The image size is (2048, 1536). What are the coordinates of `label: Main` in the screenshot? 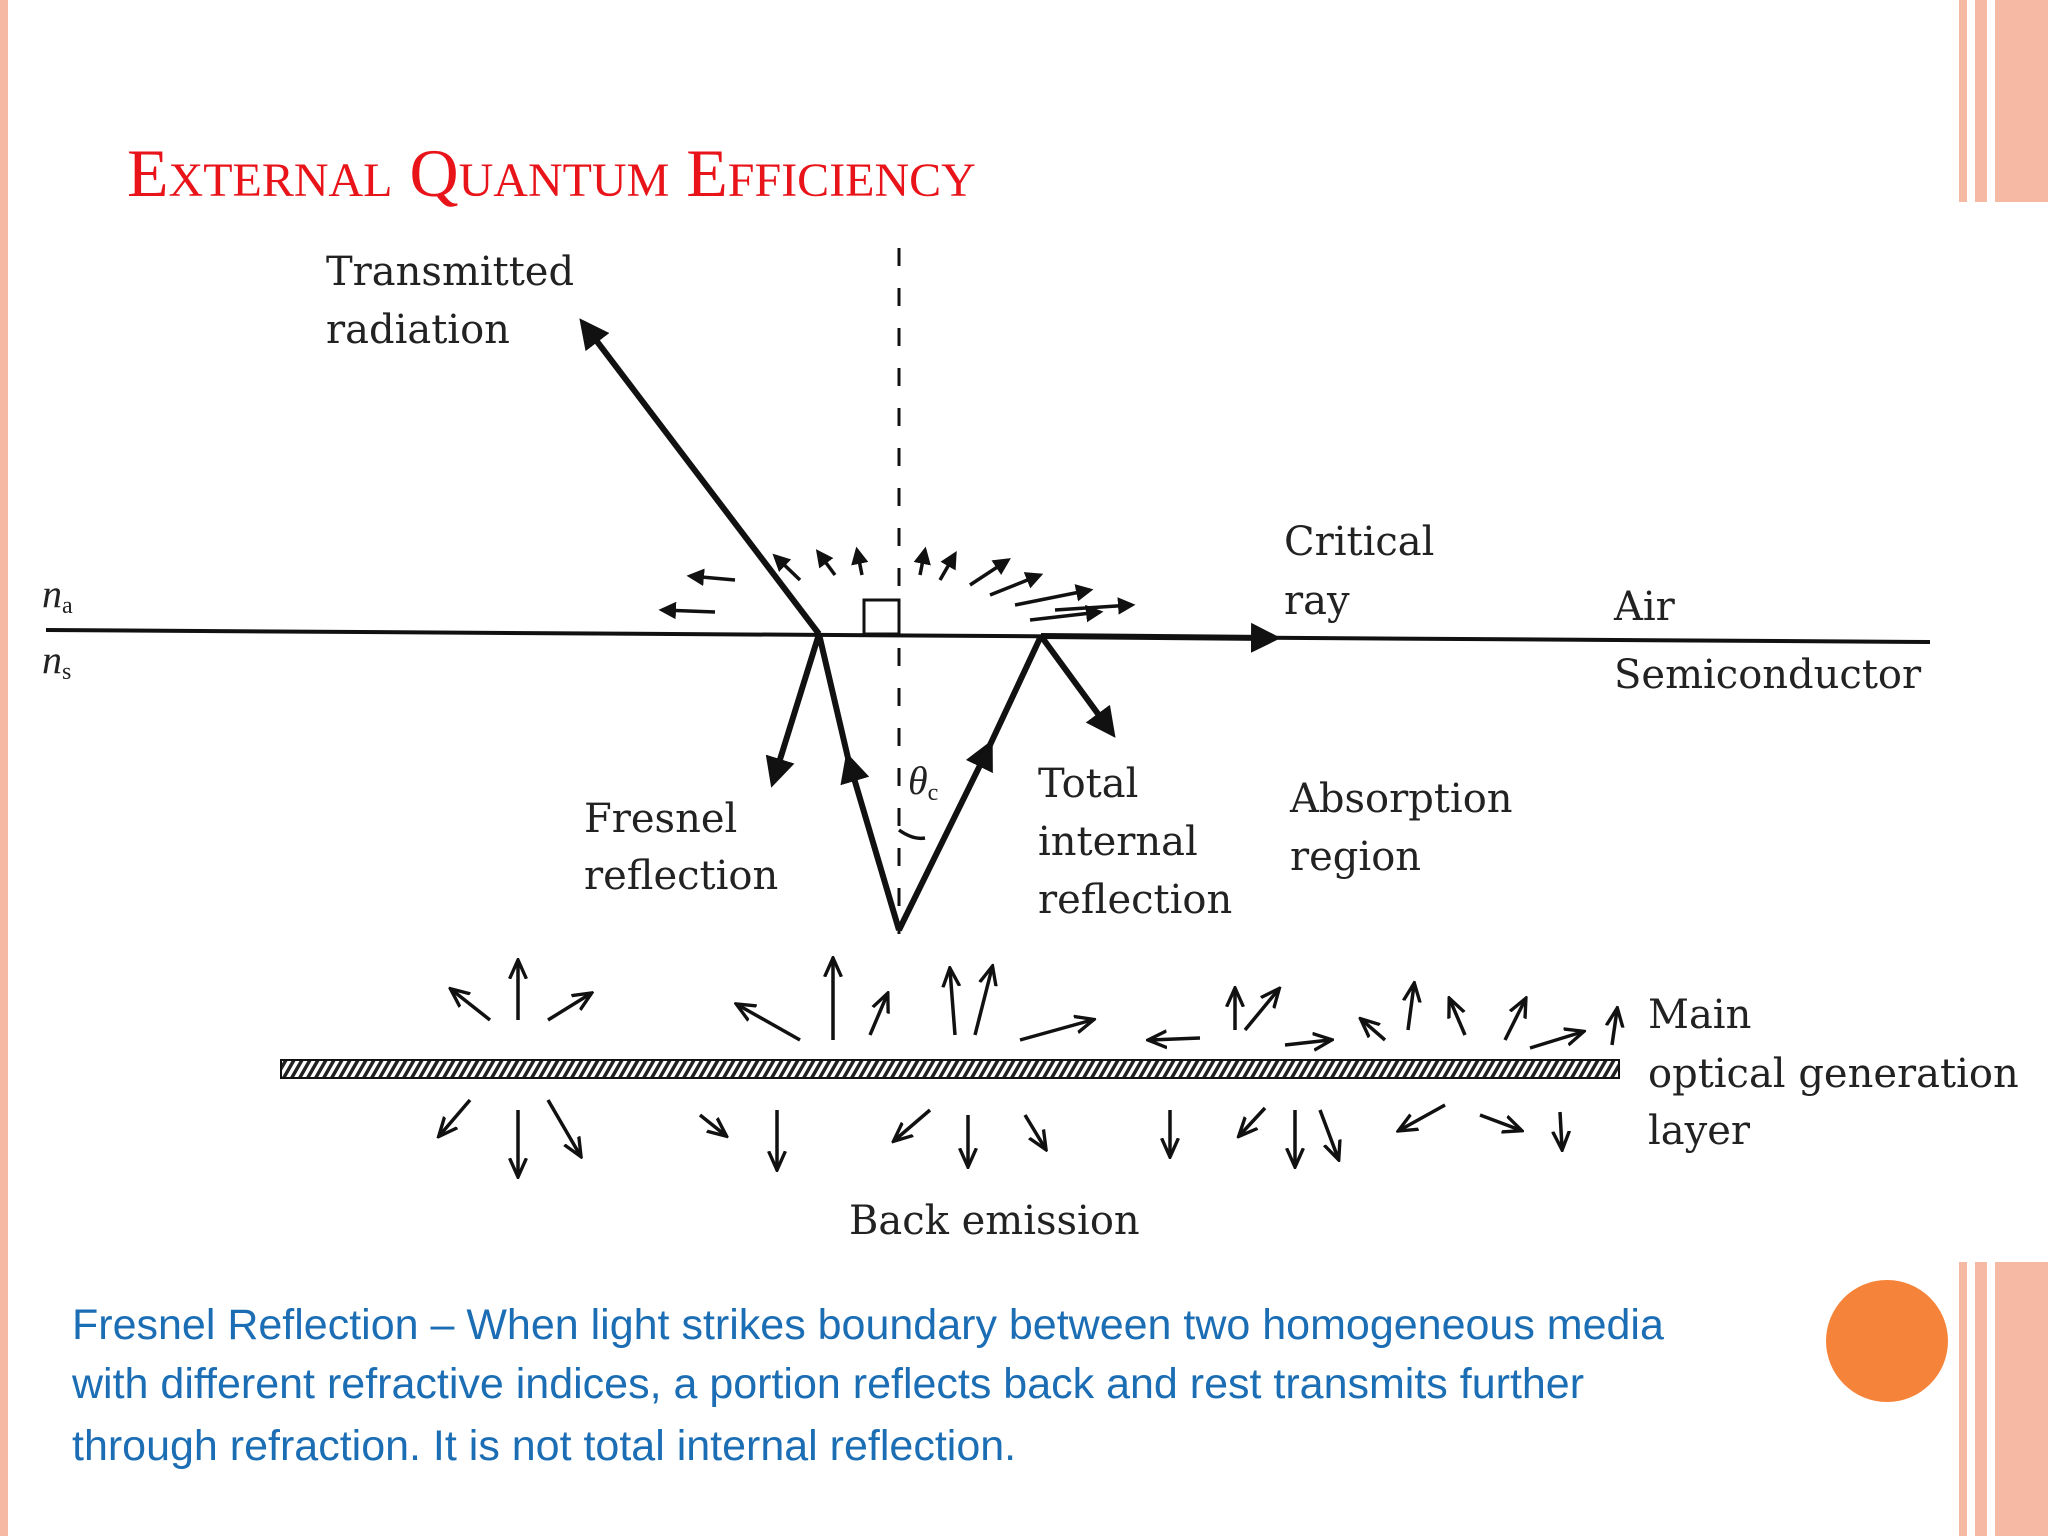 It's located at (1699, 1015).